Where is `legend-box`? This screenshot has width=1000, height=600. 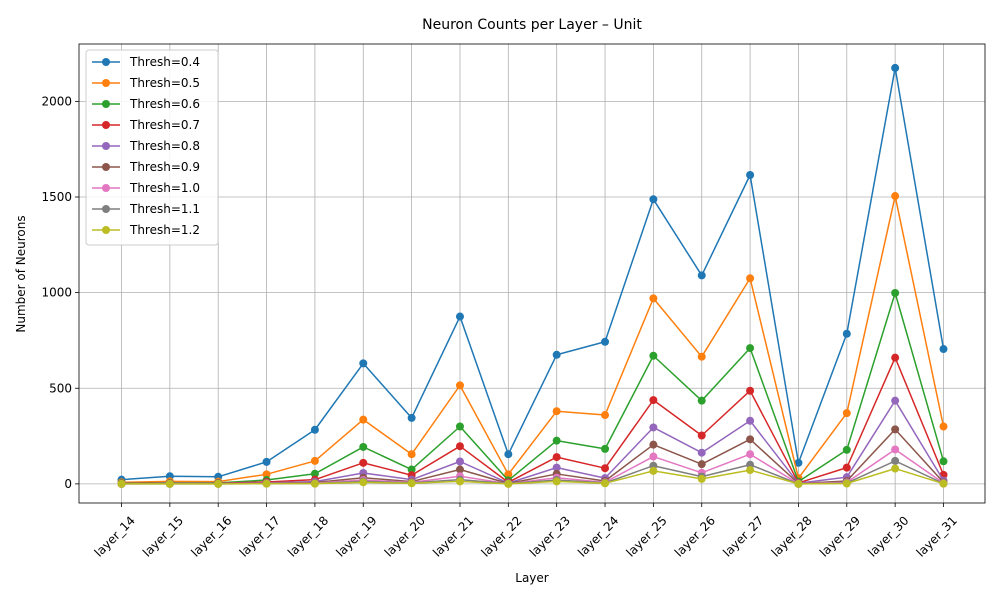
legend-box is located at coordinates (152, 147).